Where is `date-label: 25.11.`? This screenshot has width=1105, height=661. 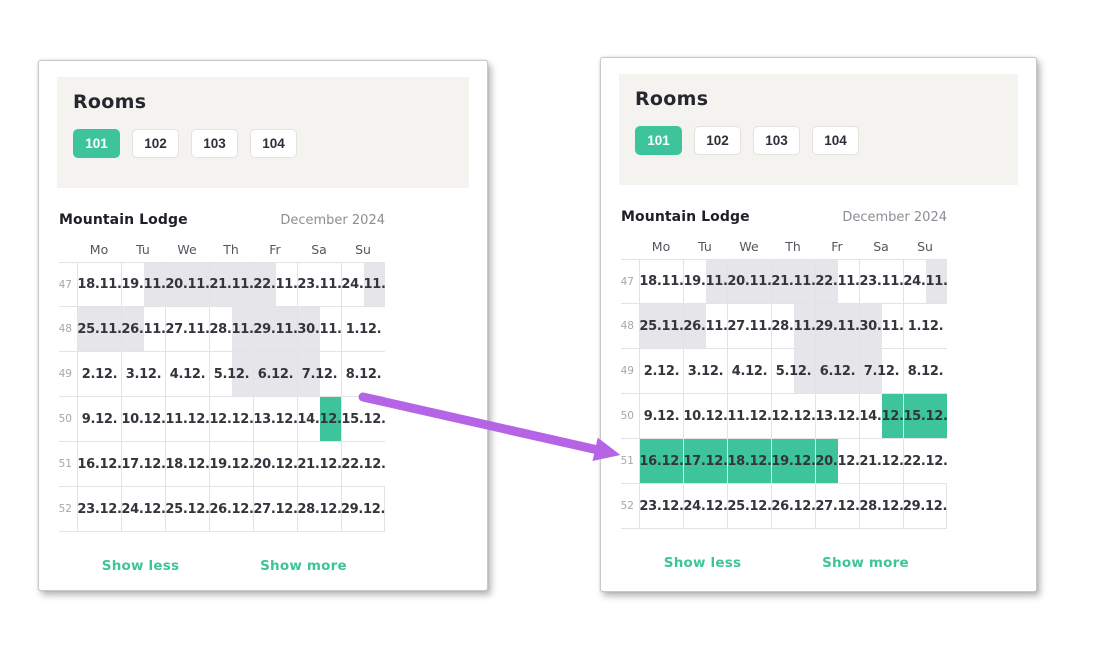
date-label: 25.11. is located at coordinates (661, 326).